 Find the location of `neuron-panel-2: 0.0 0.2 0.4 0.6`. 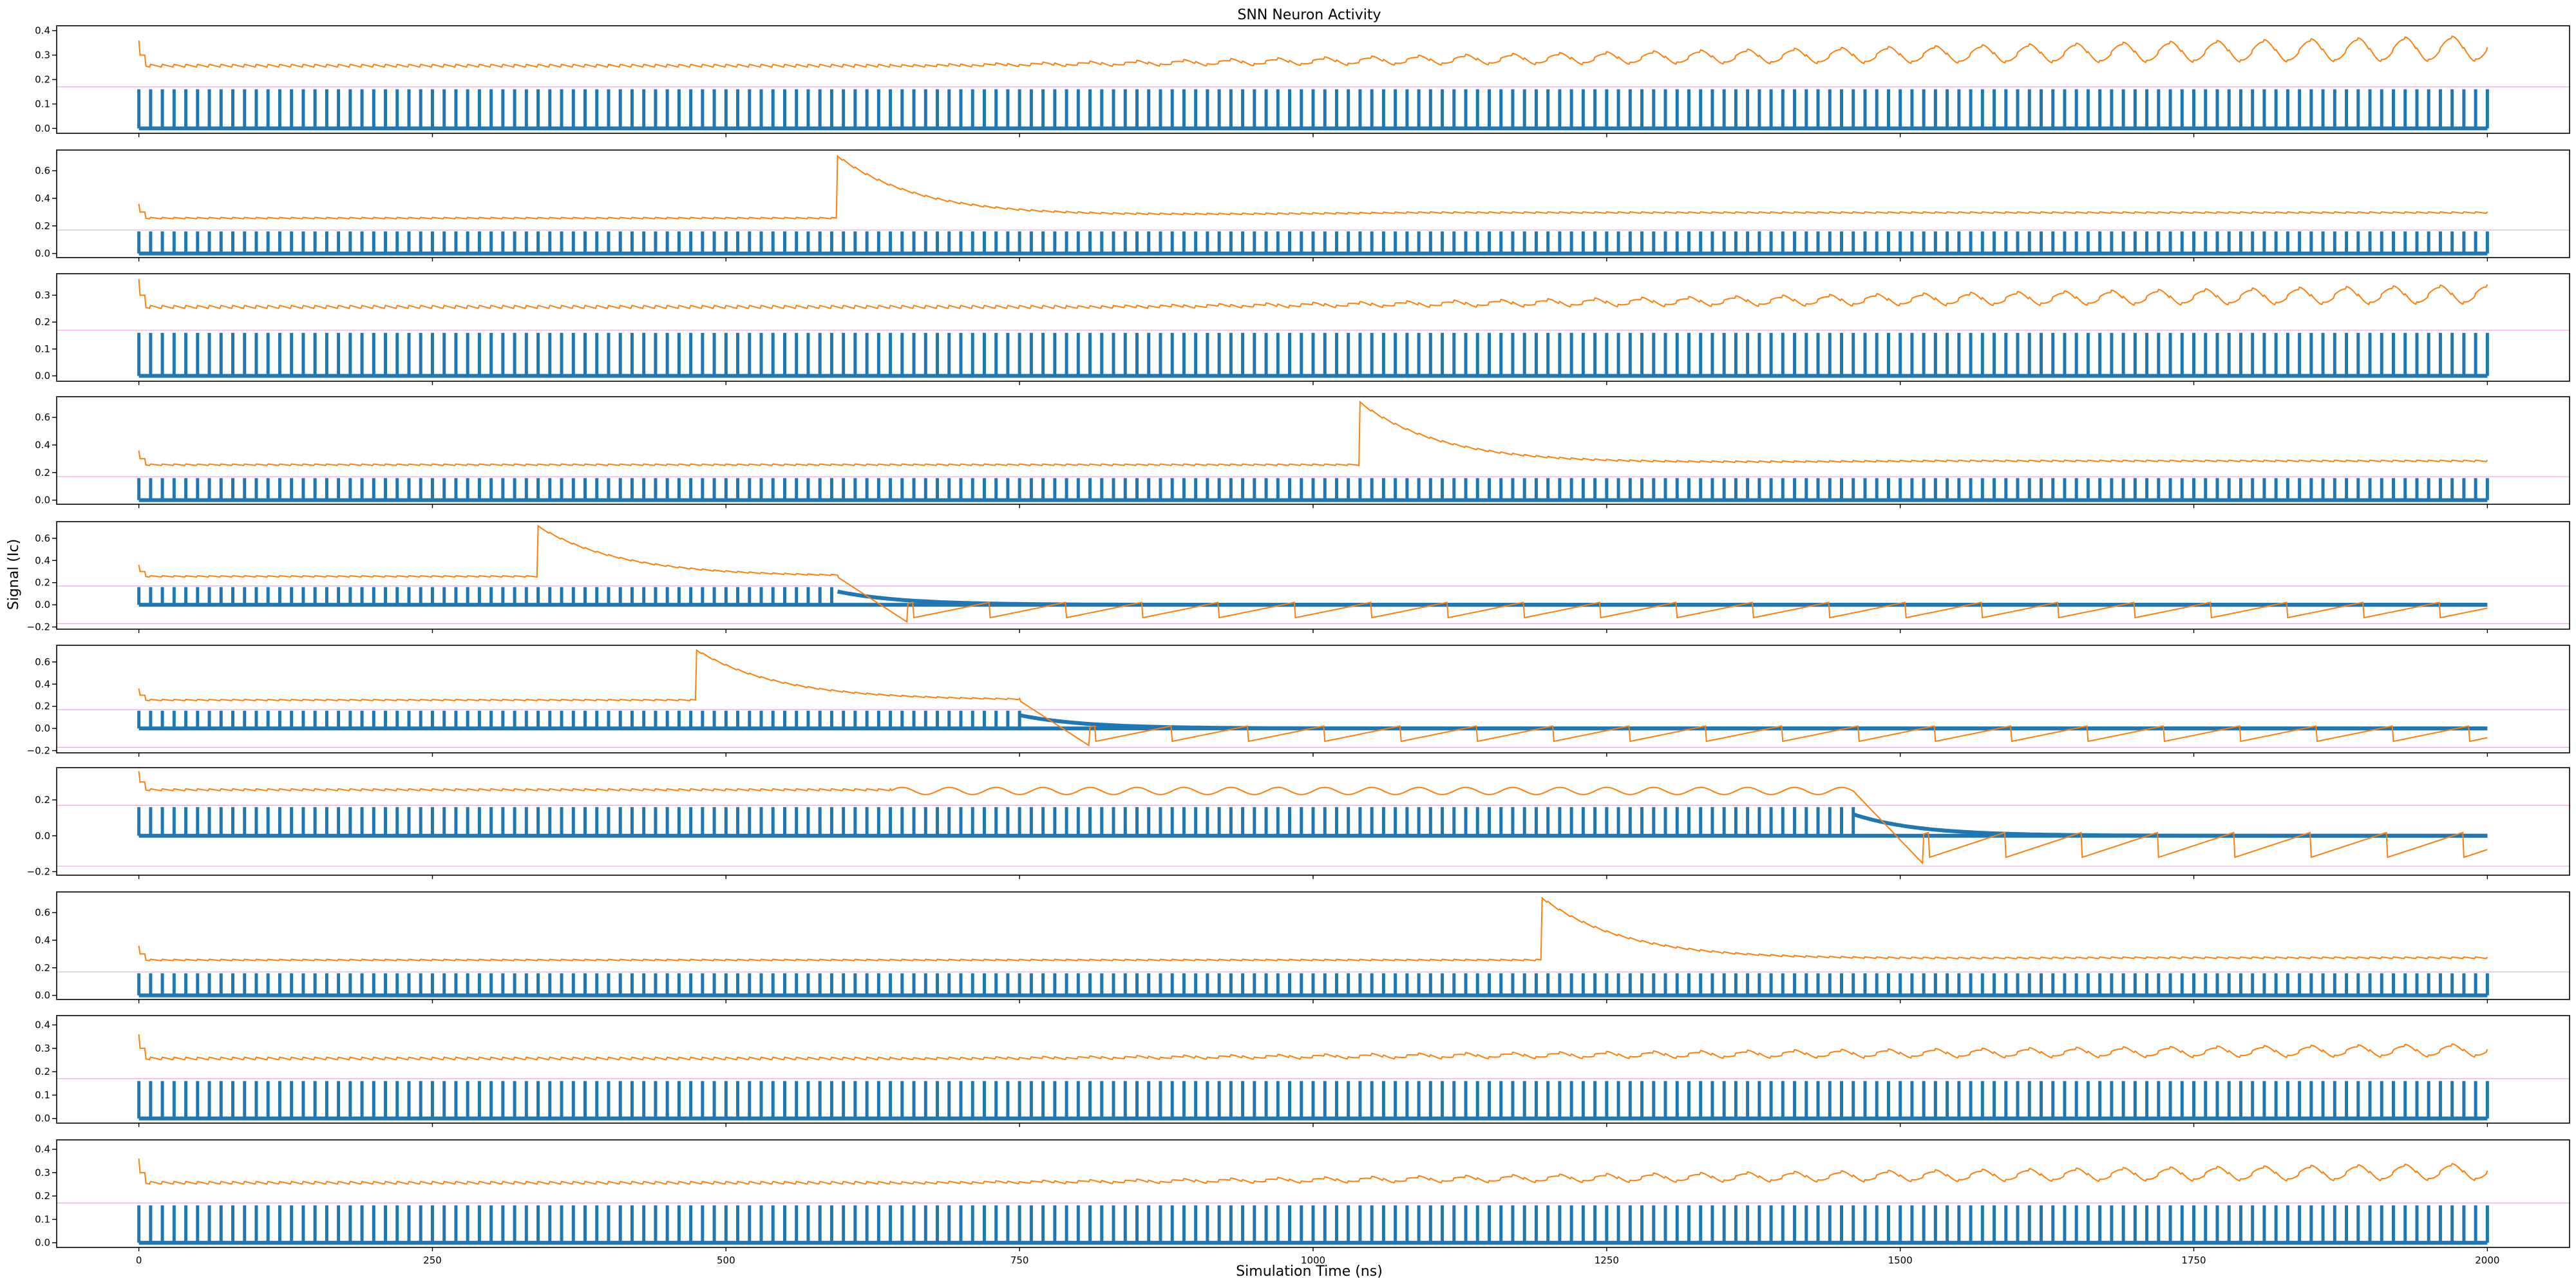

neuron-panel-2: 0.0 0.2 0.4 0.6 is located at coordinates (1302, 205).